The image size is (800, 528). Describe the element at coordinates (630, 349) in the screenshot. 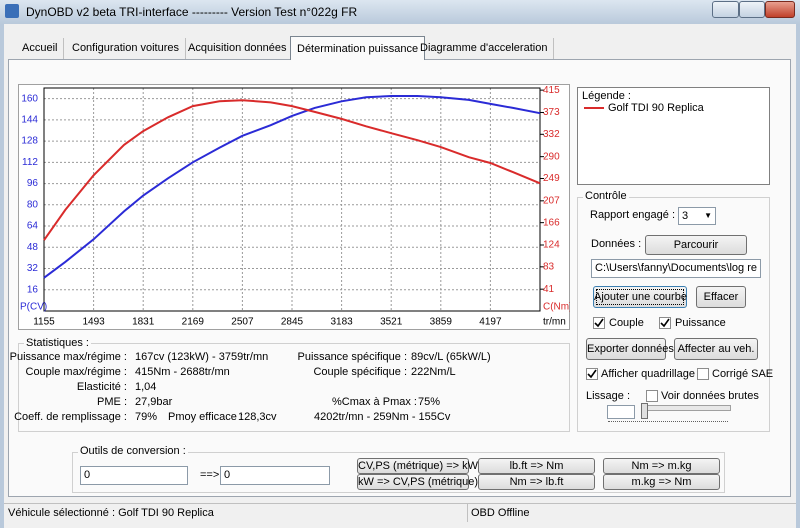

I see `export-button: Exporter données` at that location.